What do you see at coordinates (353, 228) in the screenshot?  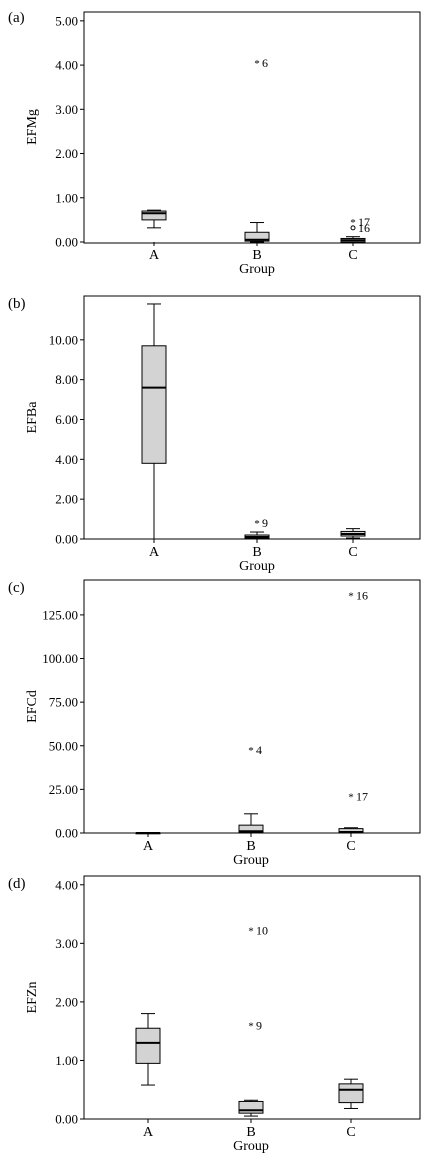 I see `outlier-circle-marker` at bounding box center [353, 228].